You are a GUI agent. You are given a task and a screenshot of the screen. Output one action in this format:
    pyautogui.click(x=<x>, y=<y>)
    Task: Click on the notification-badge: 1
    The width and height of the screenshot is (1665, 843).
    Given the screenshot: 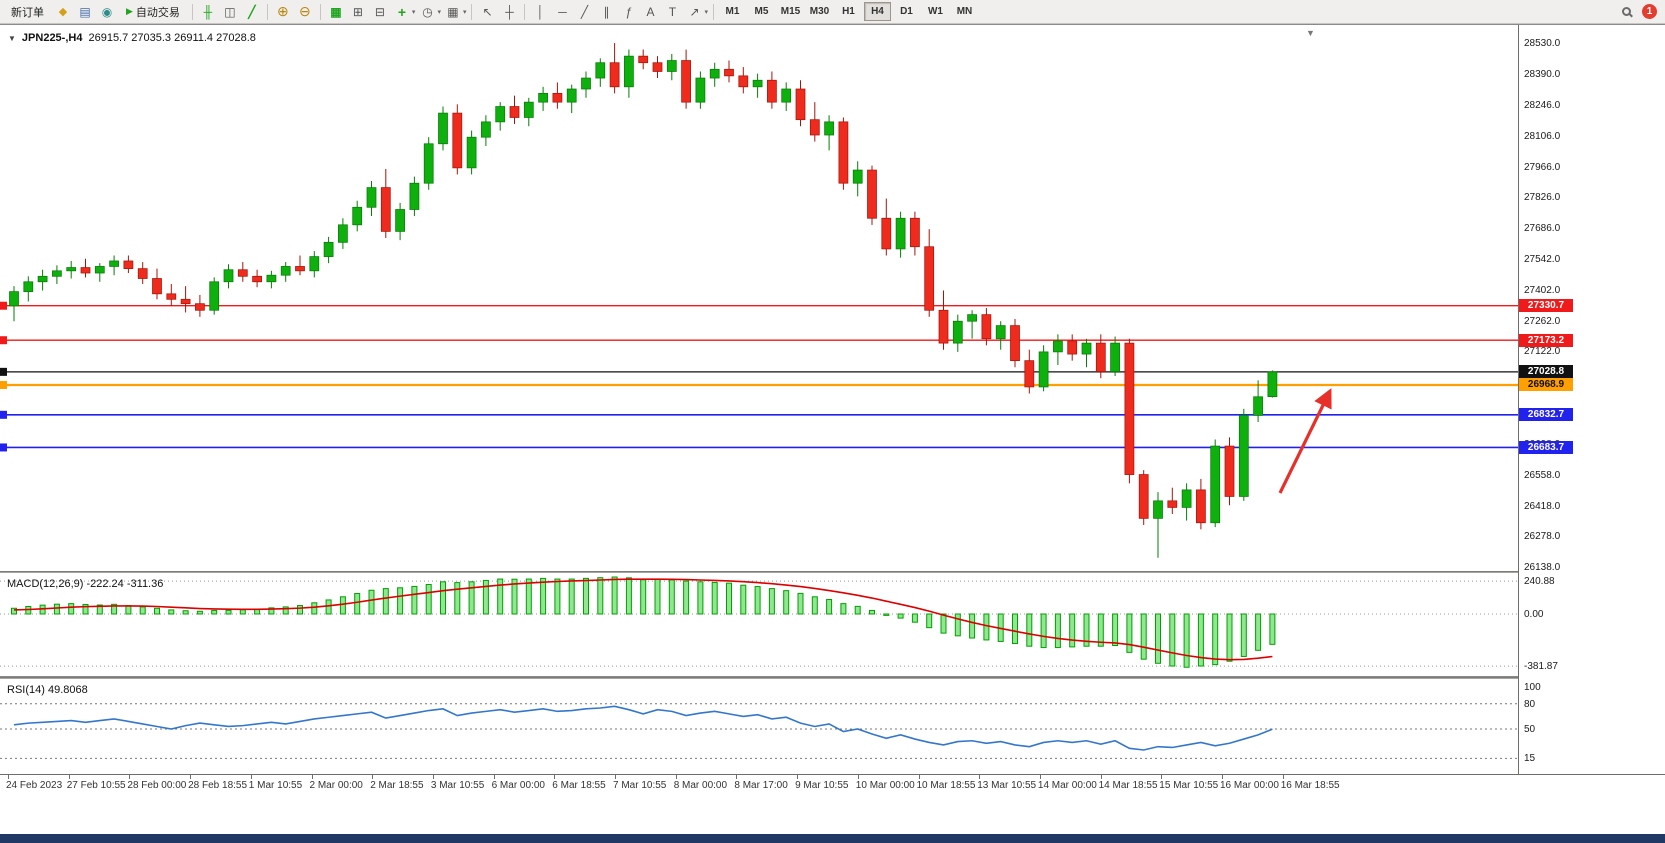 What is the action you would take?
    pyautogui.click(x=1649, y=11)
    